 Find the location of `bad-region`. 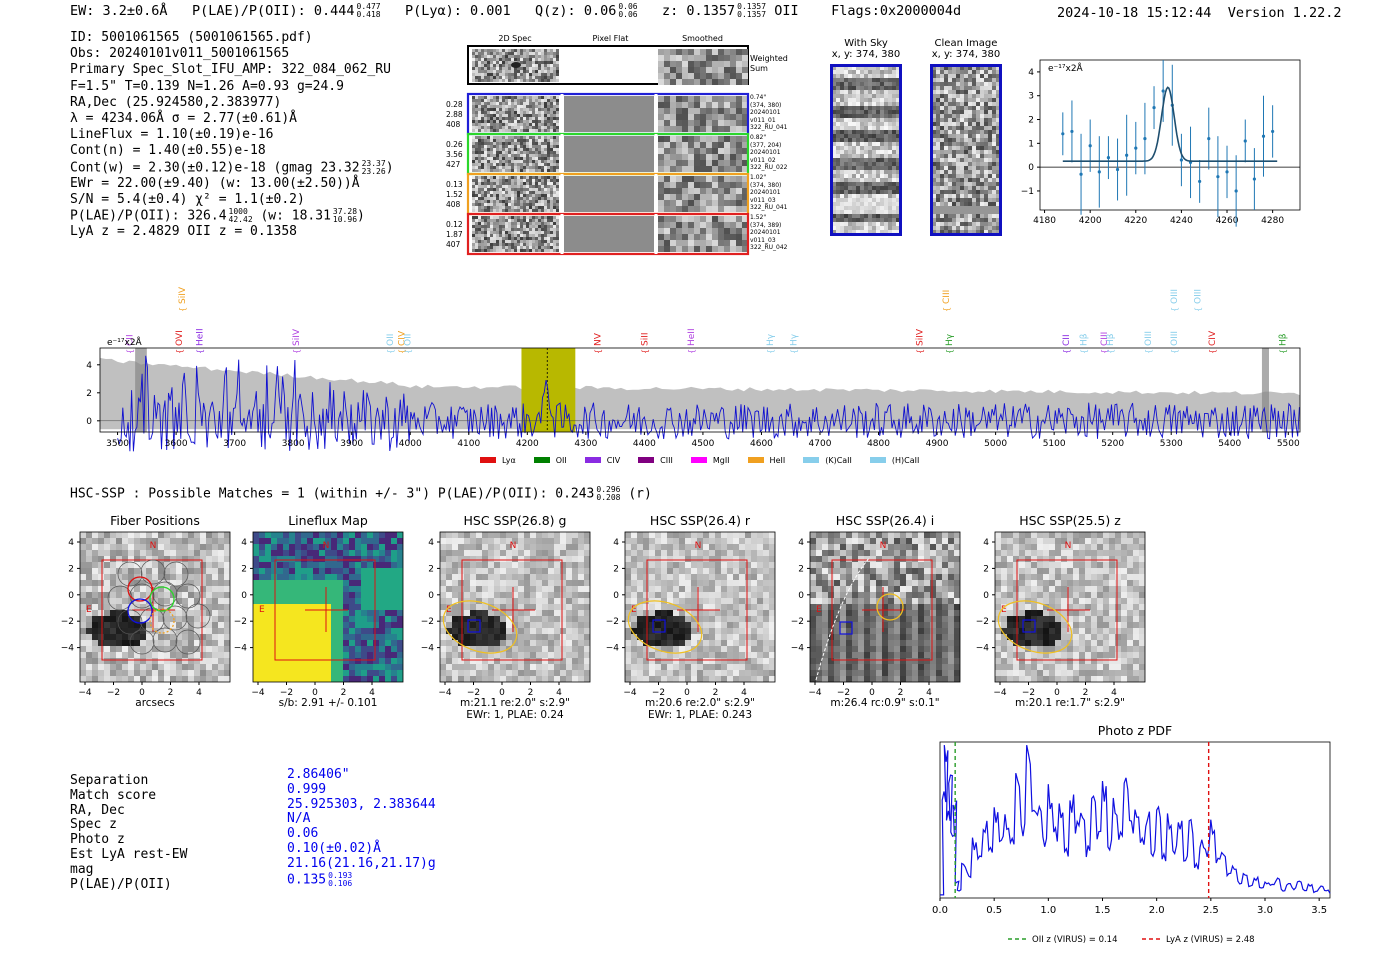

bad-region is located at coordinates (1265, 390).